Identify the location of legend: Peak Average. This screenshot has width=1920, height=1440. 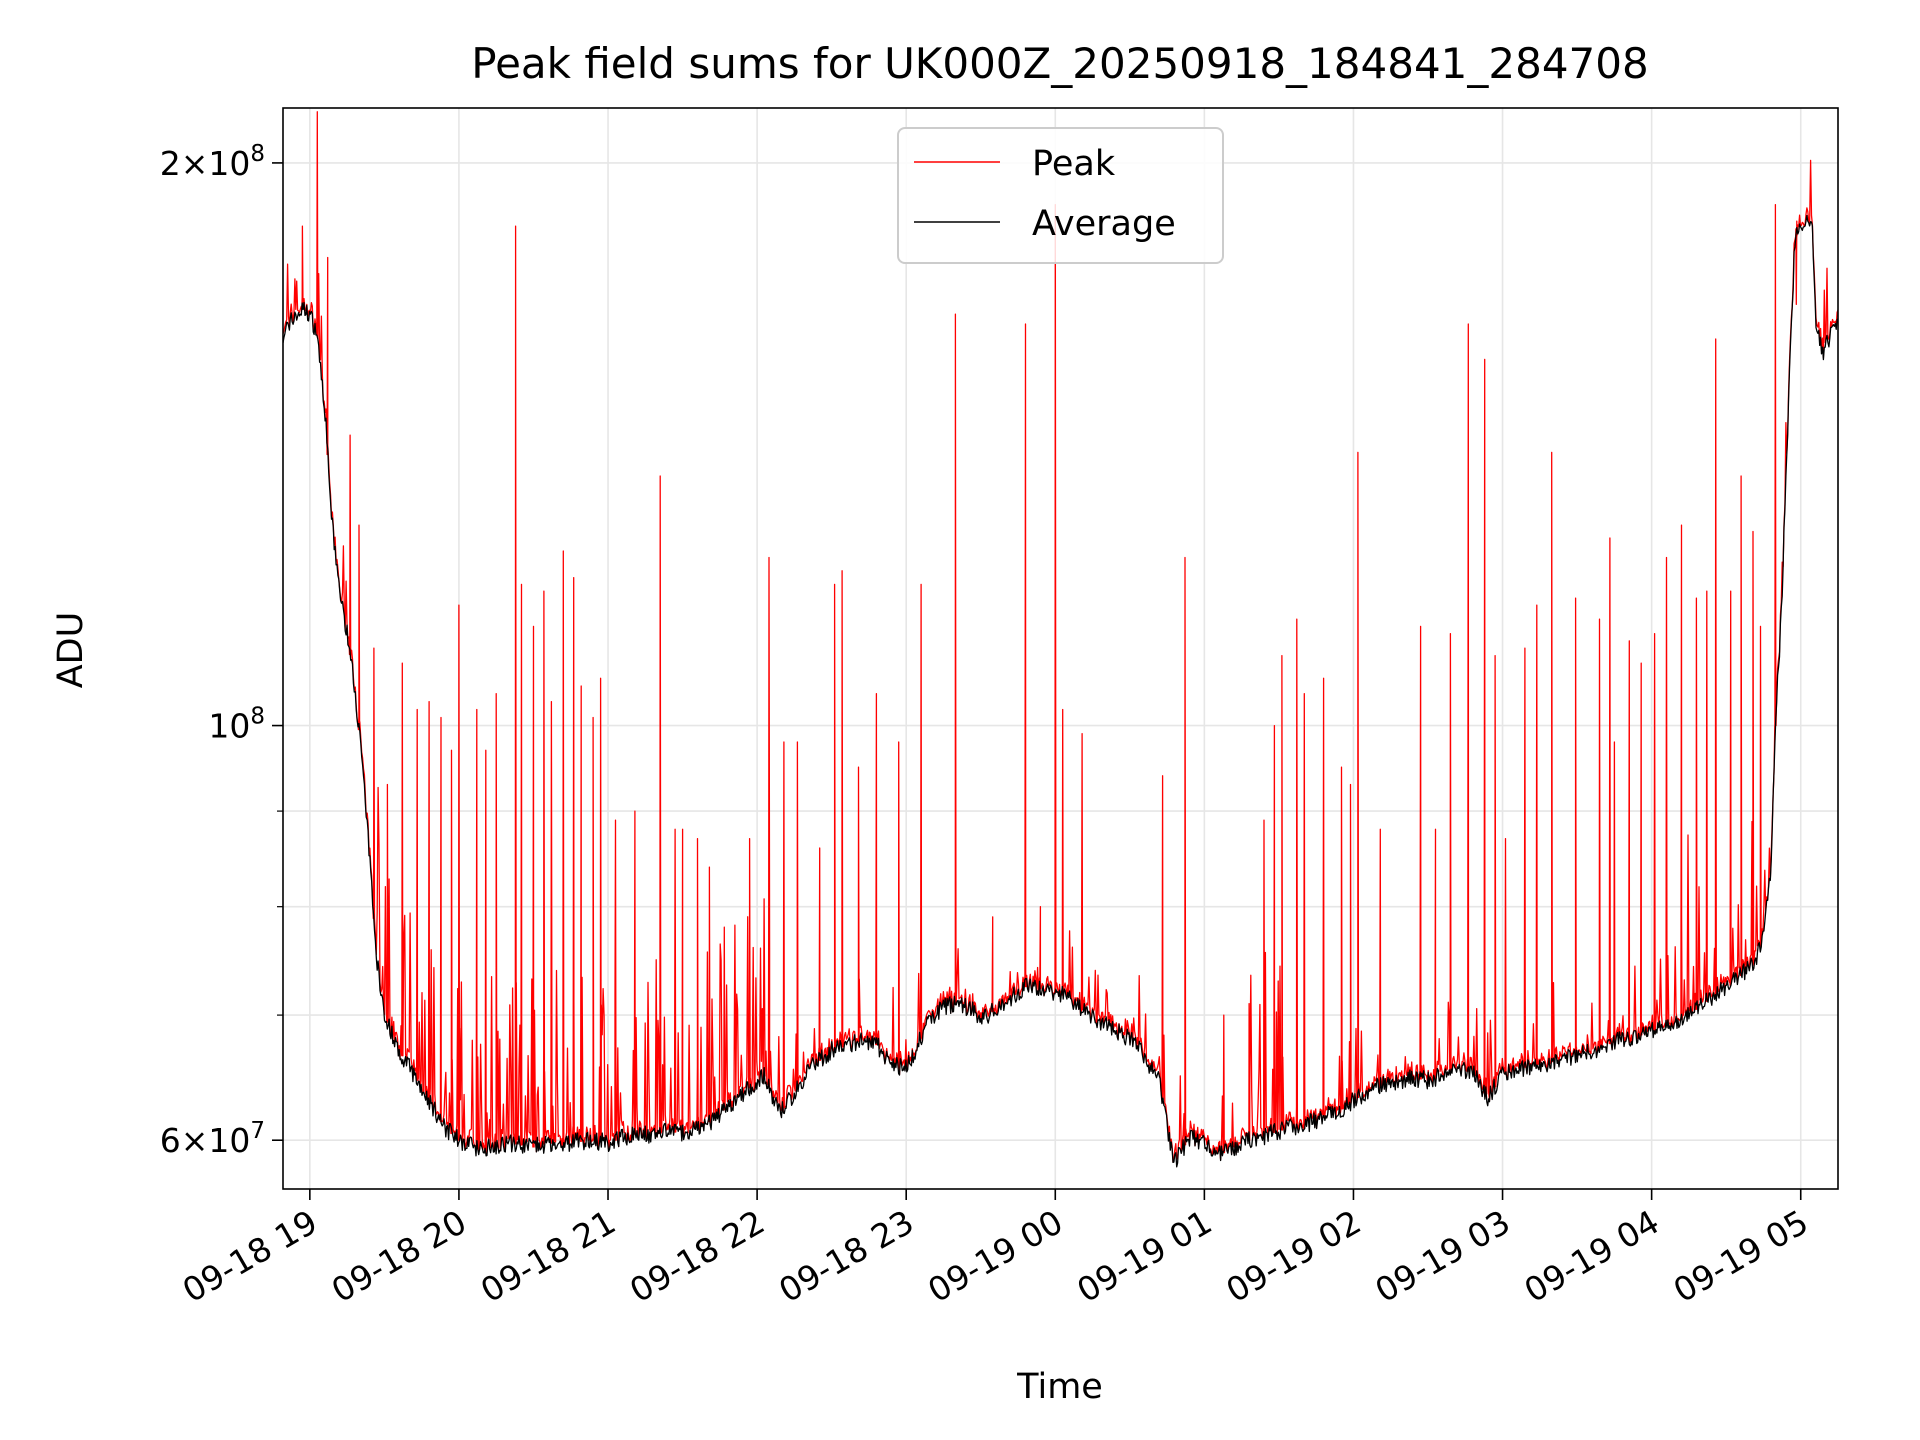
(1060, 195).